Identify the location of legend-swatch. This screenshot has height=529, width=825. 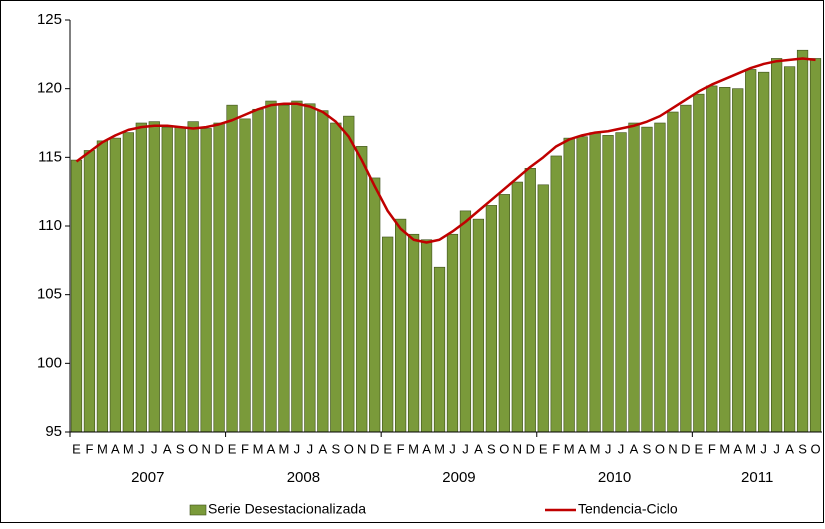
(198, 510).